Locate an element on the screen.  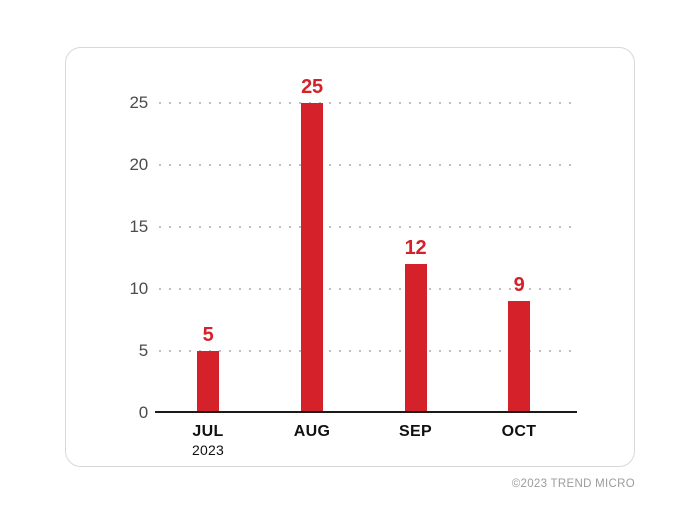
x-tick-label-aug: AUG is located at coordinates (312, 431).